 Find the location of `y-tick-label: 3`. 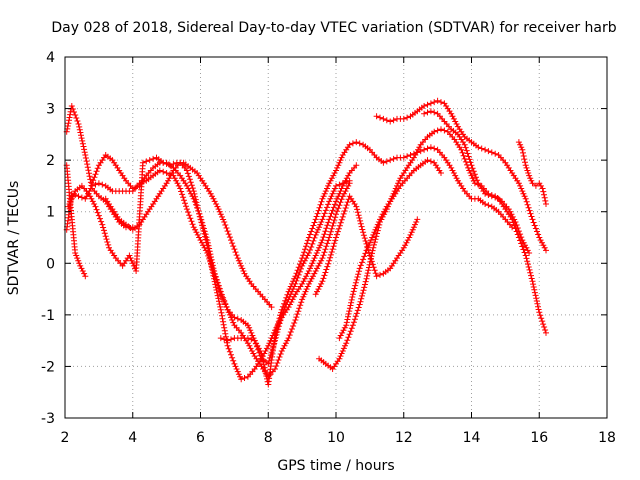

y-tick-label: 3 is located at coordinates (50, 110).